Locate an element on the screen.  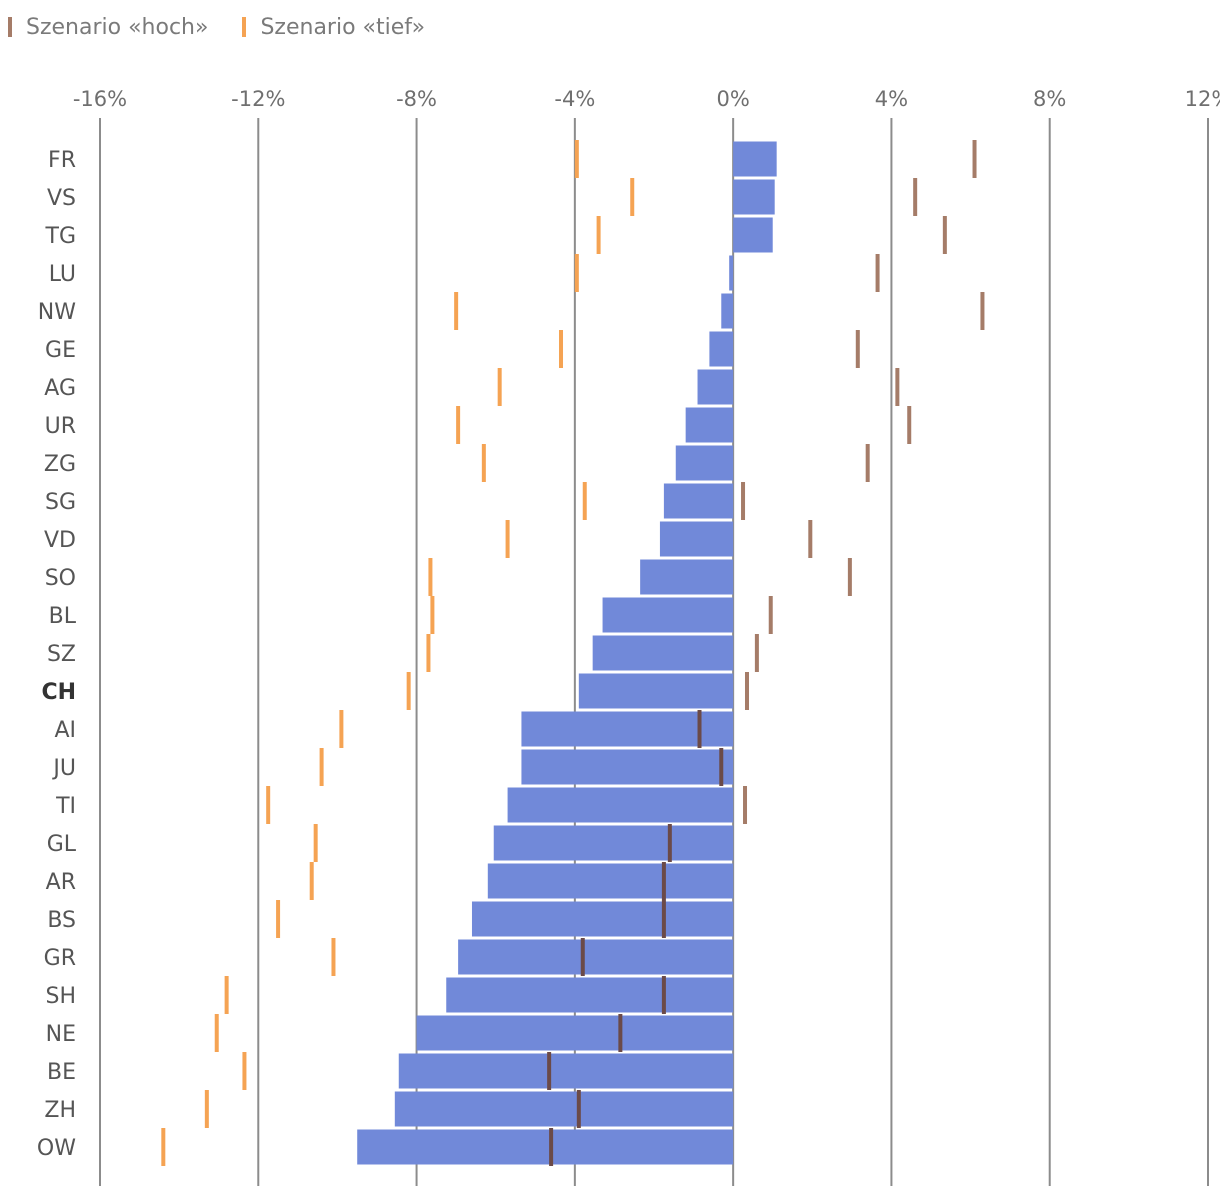
category-label: FR is located at coordinates (62, 160).